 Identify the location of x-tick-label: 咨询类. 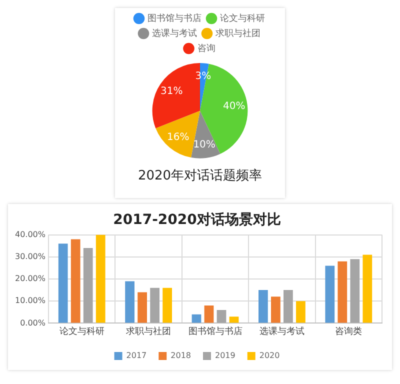
(348, 331).